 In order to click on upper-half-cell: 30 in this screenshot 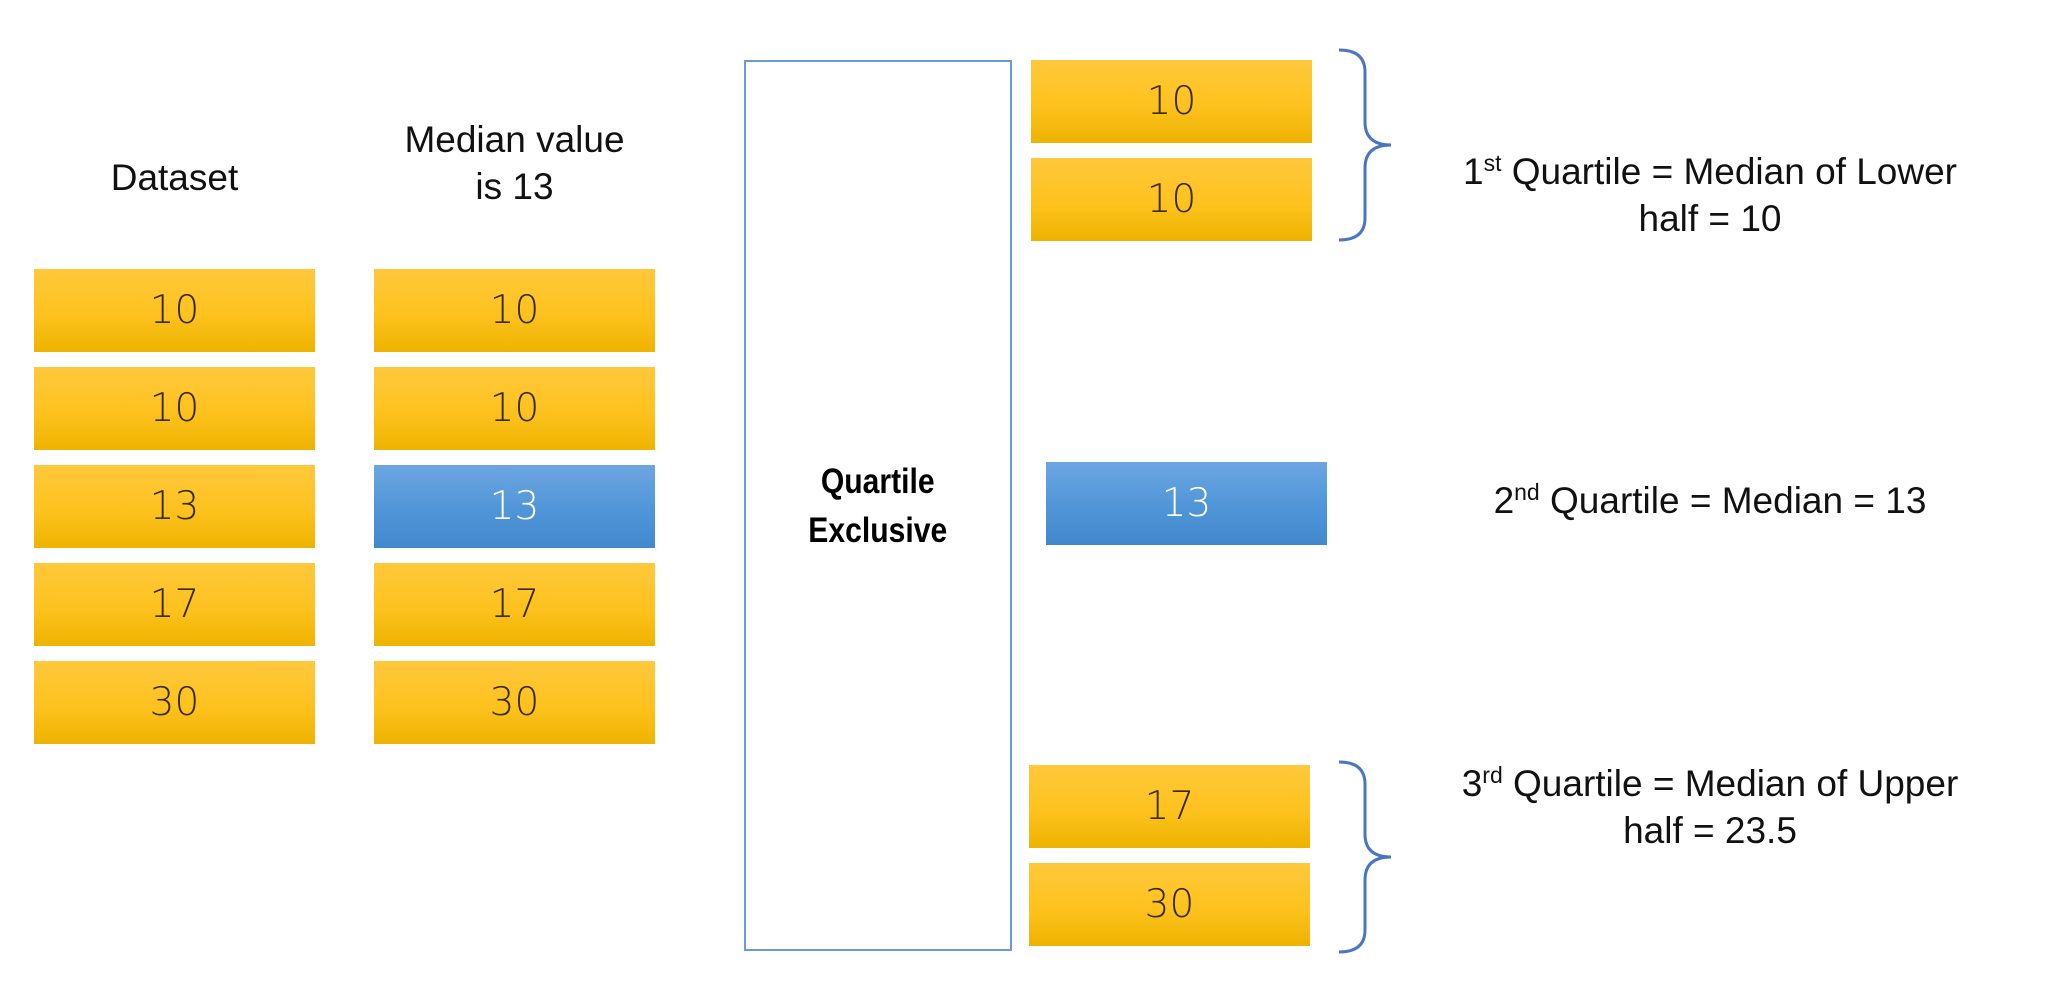, I will do `click(1169, 904)`.